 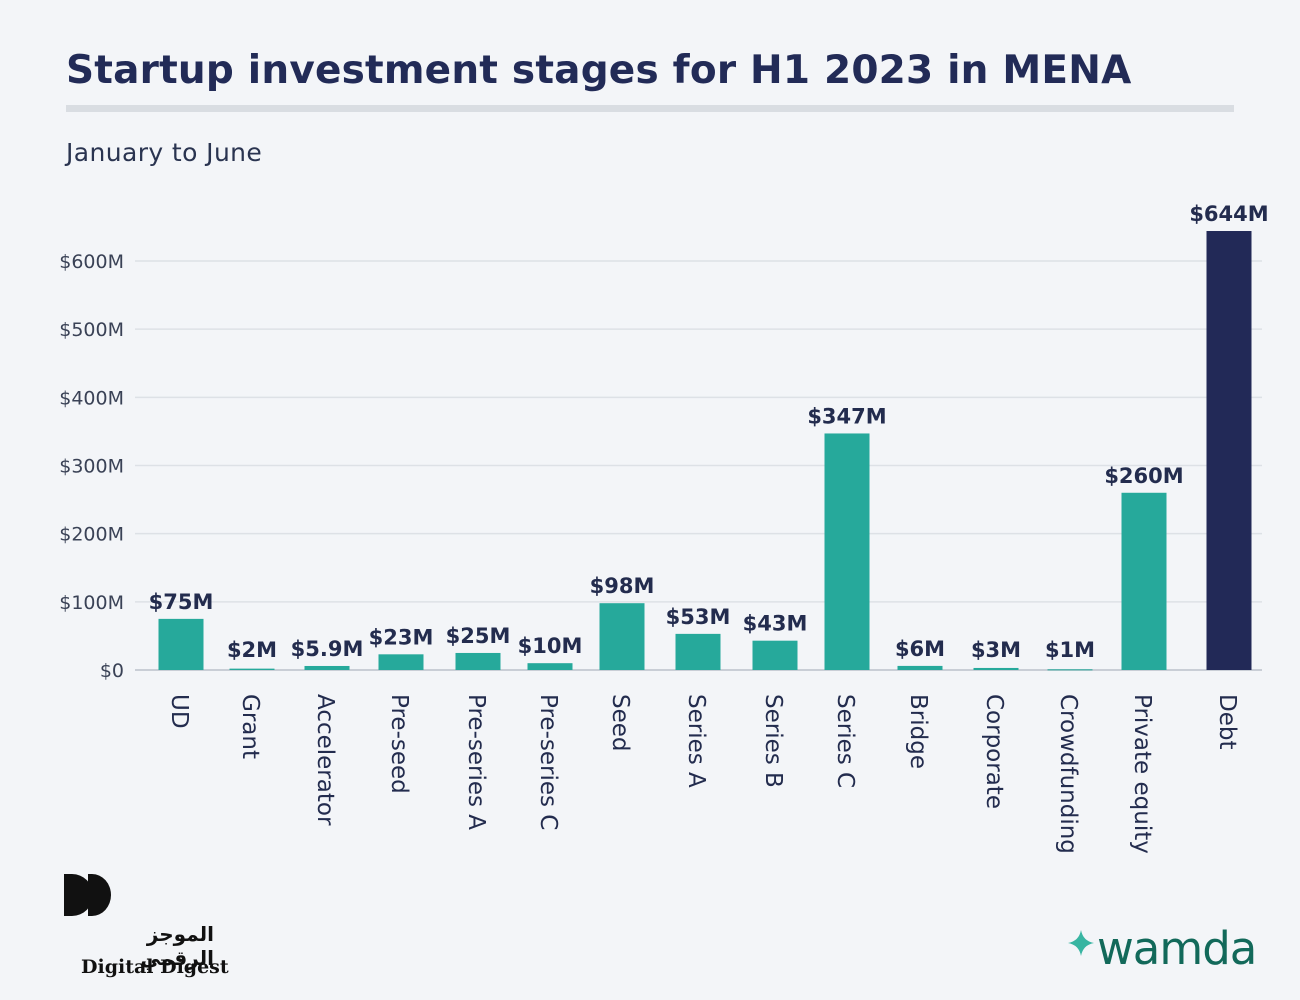 I want to click on bar-value-label: $260M, so click(x=1143, y=476).